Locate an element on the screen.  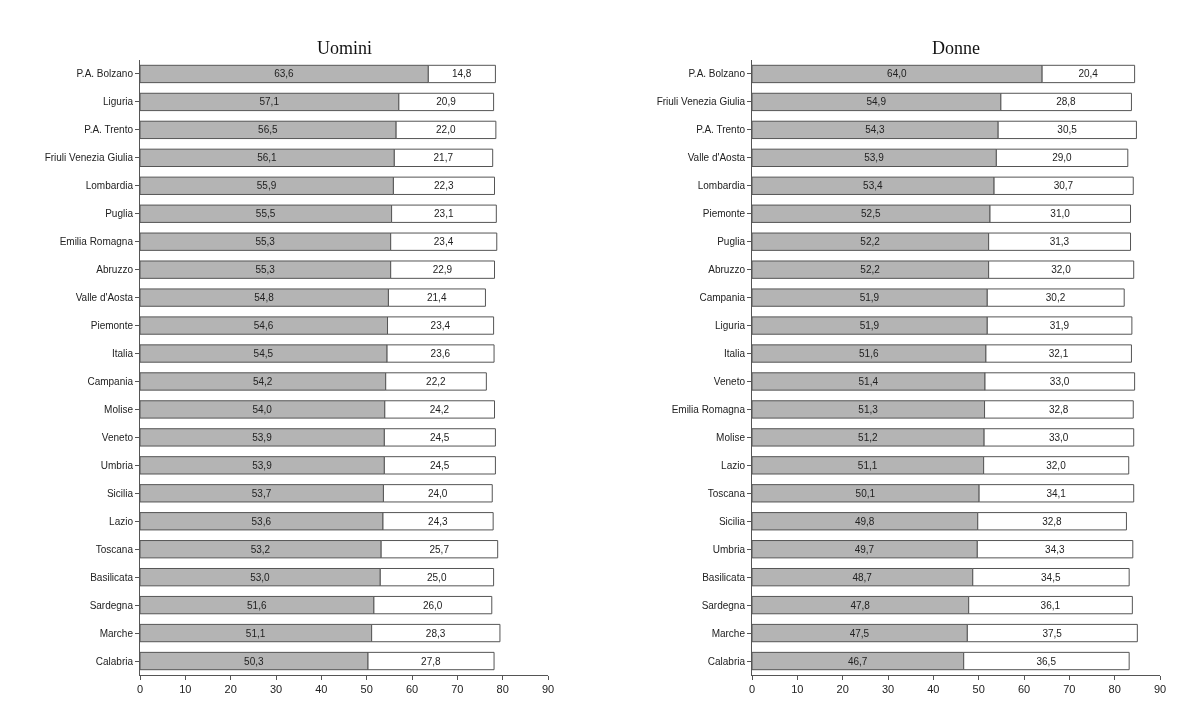
data-label: 32,1 is located at coordinates (1058, 354).